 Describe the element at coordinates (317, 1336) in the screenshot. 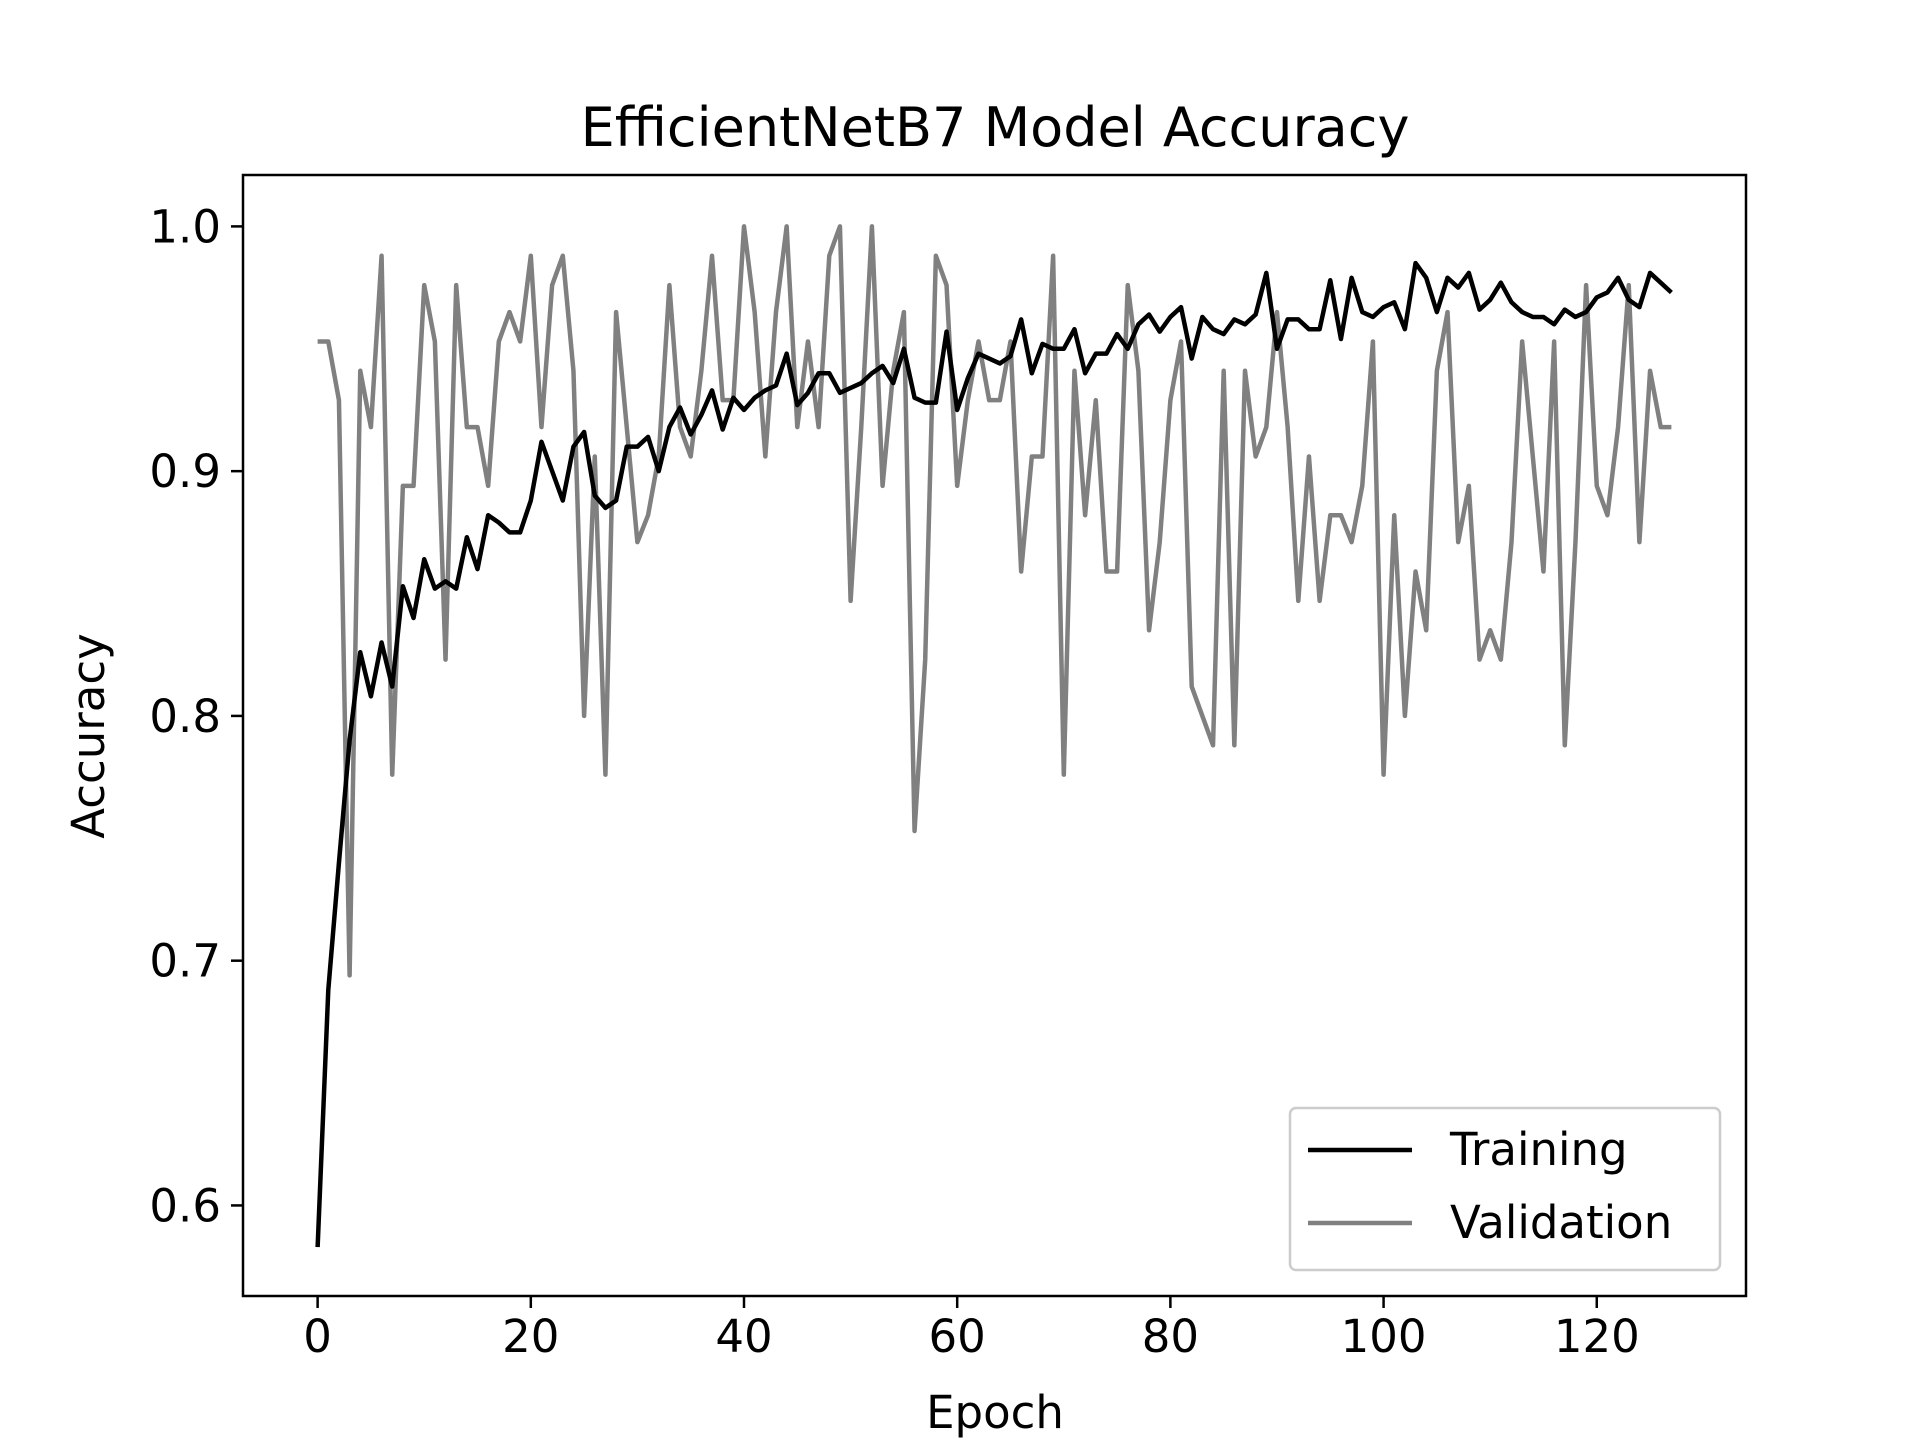

I see `x-tick-label: 0` at that location.